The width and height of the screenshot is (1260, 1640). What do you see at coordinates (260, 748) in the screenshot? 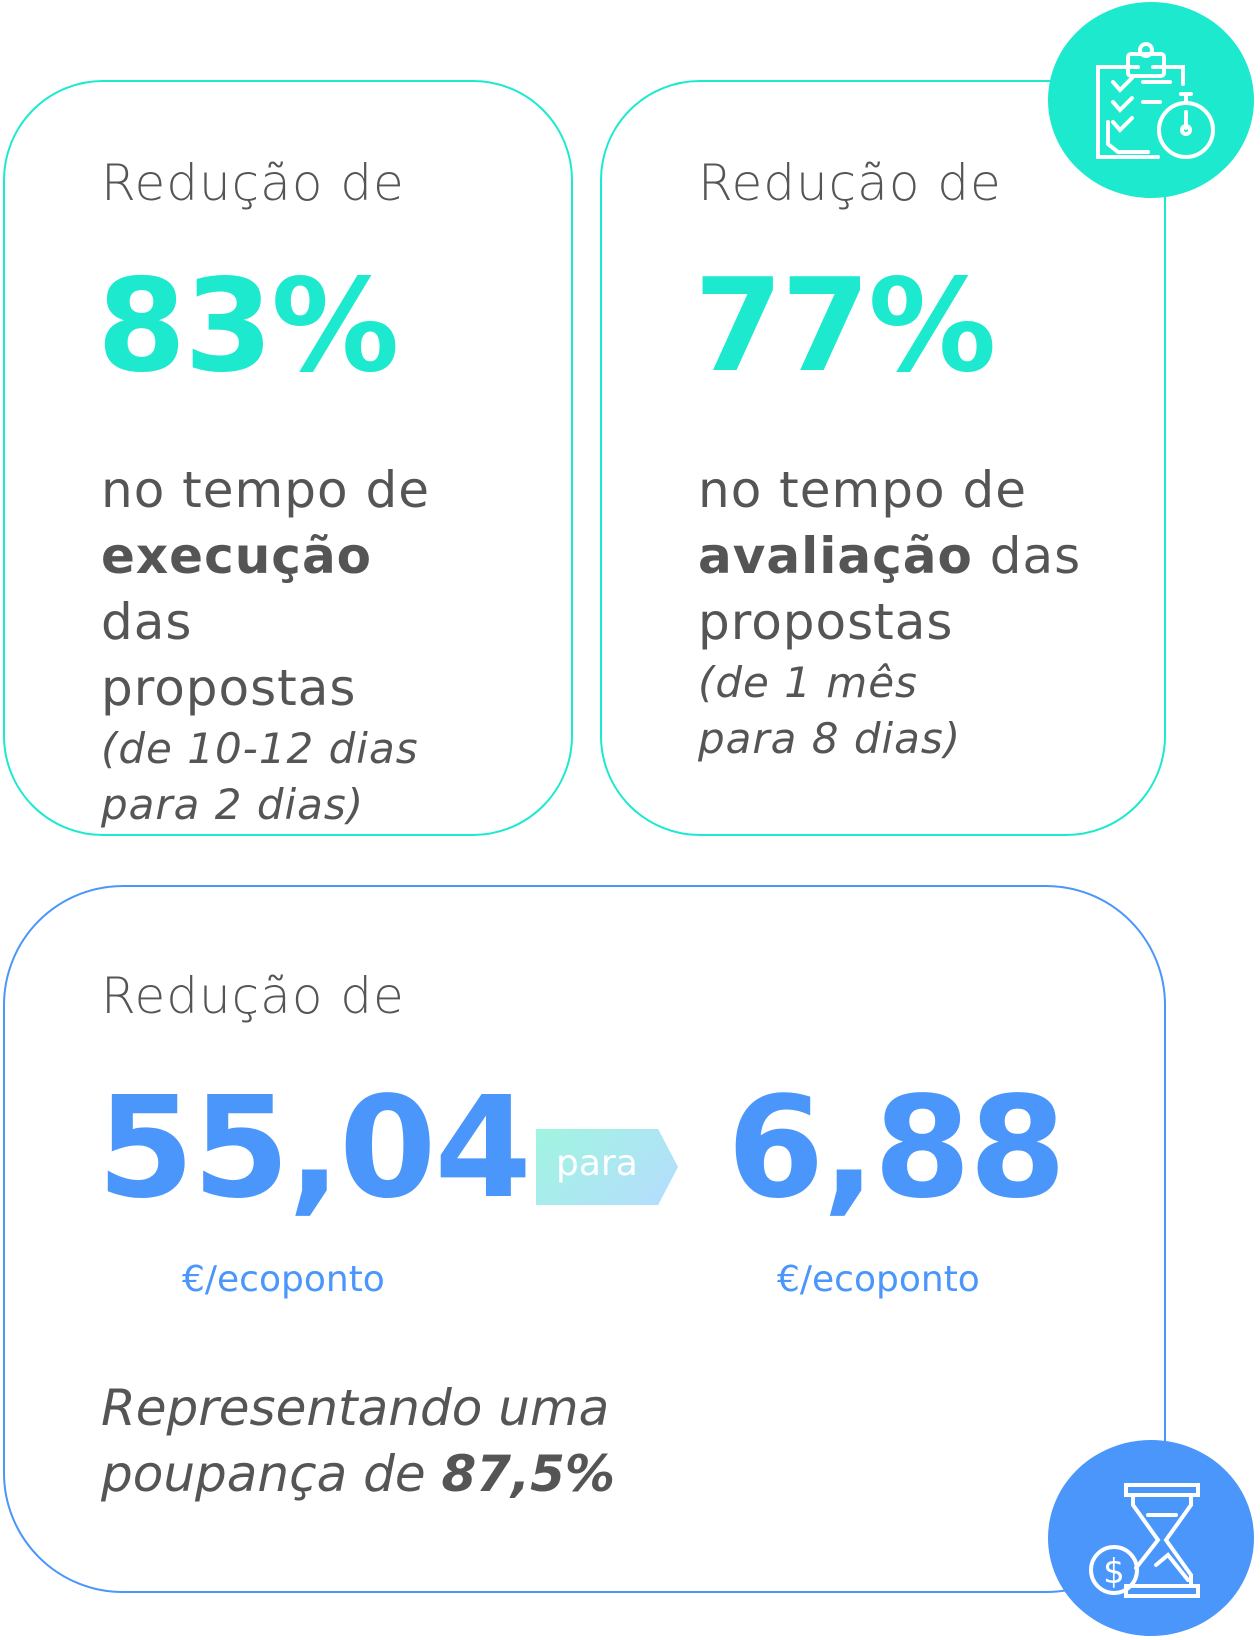
I see `desc-note: (de 10-12 dias` at bounding box center [260, 748].